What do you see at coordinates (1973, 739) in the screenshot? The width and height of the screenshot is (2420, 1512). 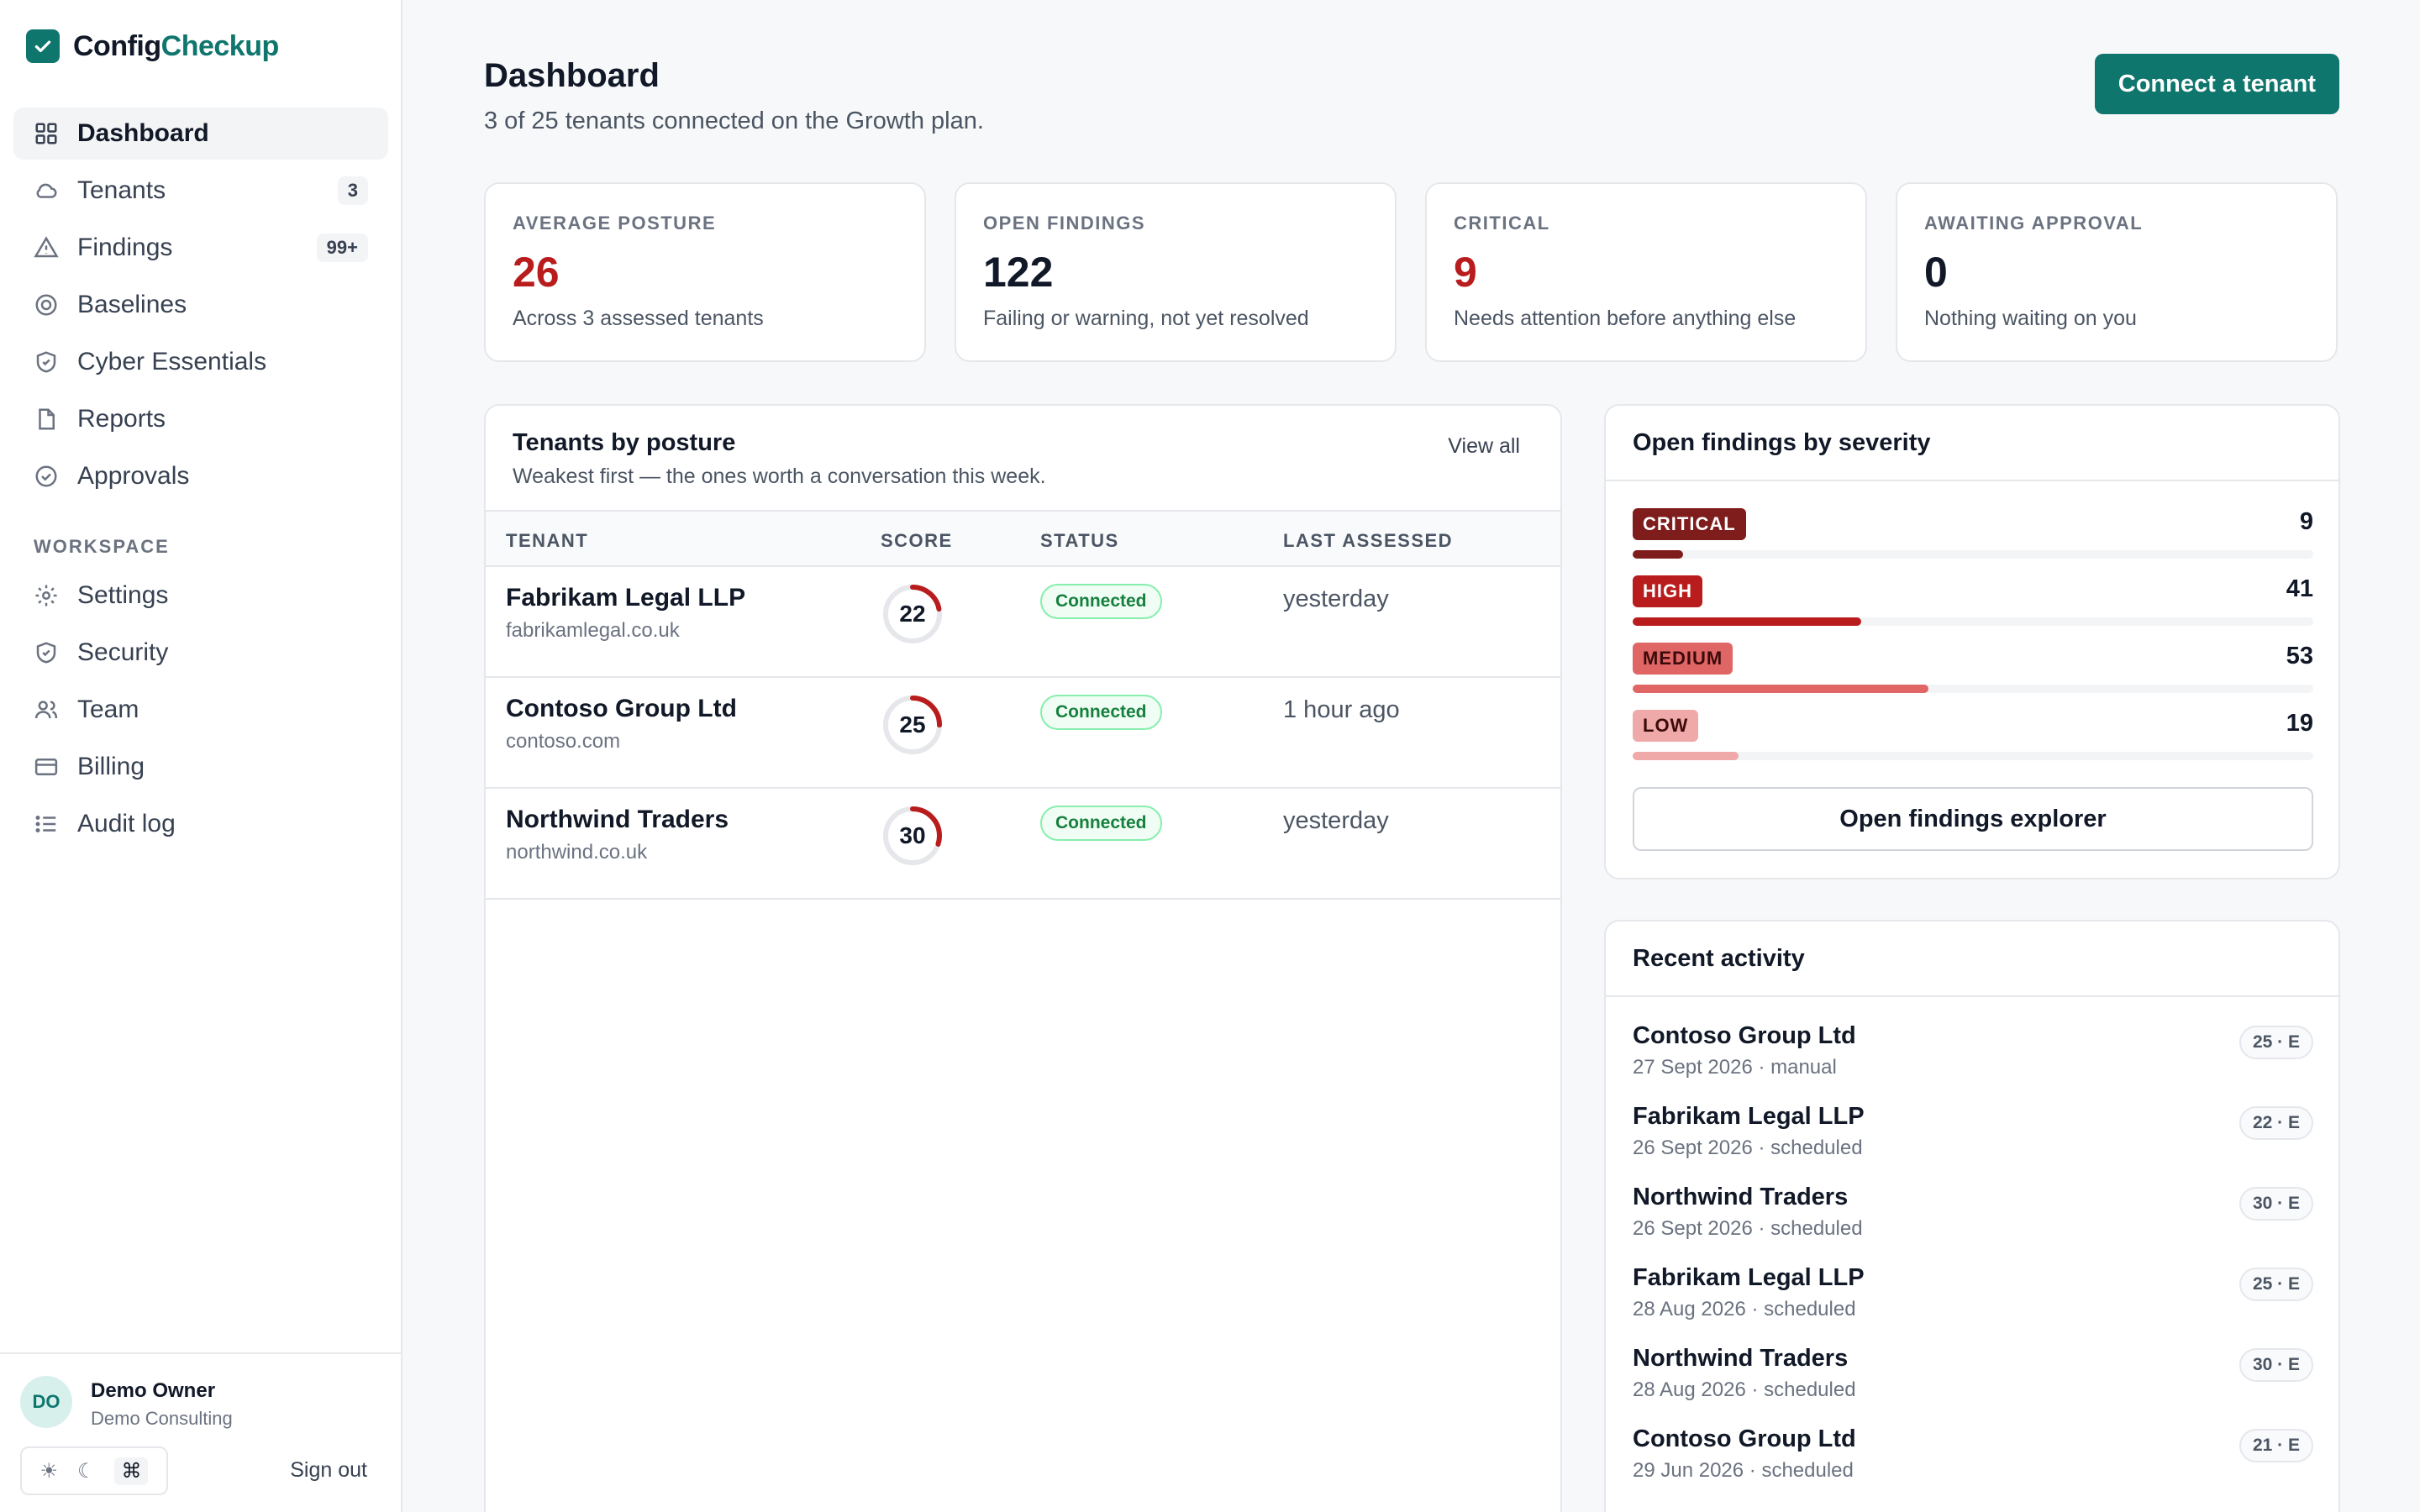 I see `severity-row-low: LOW 19` at bounding box center [1973, 739].